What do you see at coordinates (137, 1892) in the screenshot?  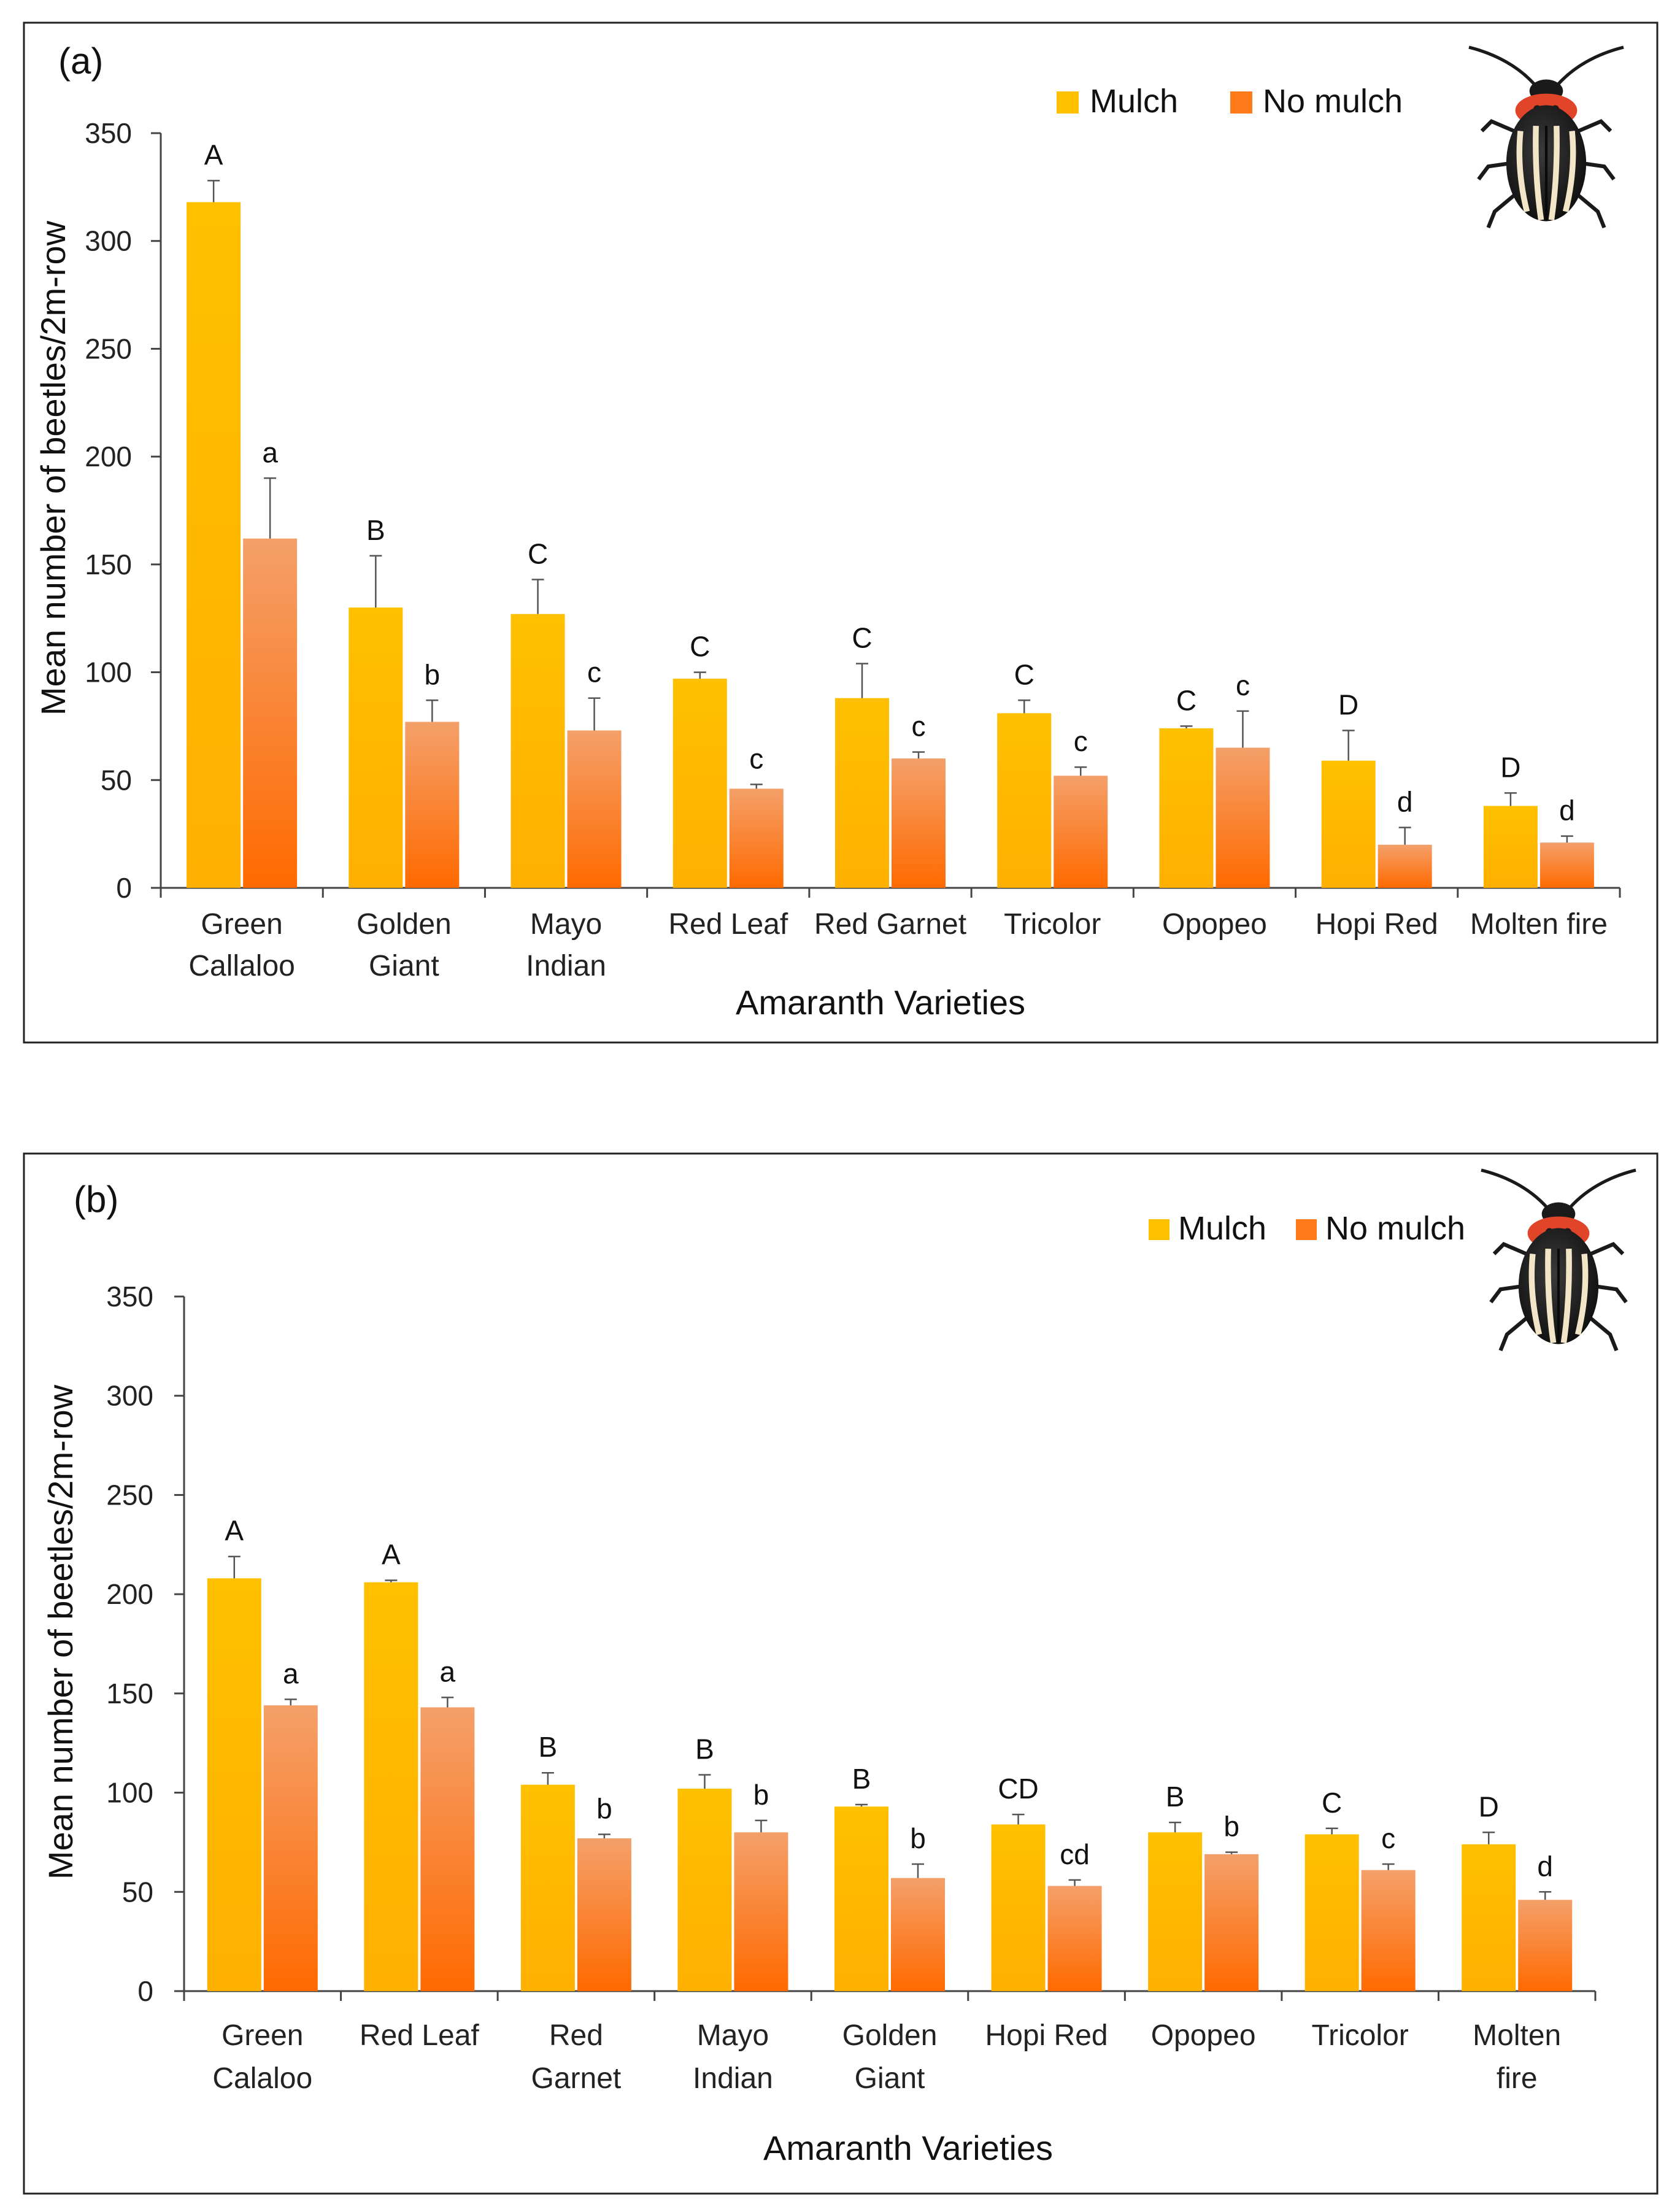 I see `y-tick-label: 50` at bounding box center [137, 1892].